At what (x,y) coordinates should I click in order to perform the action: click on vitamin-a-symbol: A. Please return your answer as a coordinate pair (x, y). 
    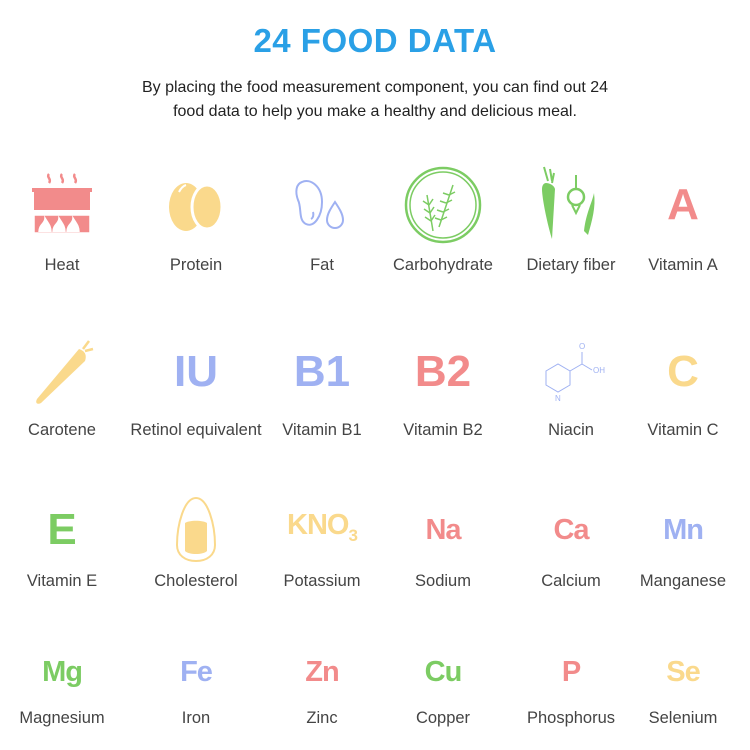
    Looking at the image, I should click on (683, 204).